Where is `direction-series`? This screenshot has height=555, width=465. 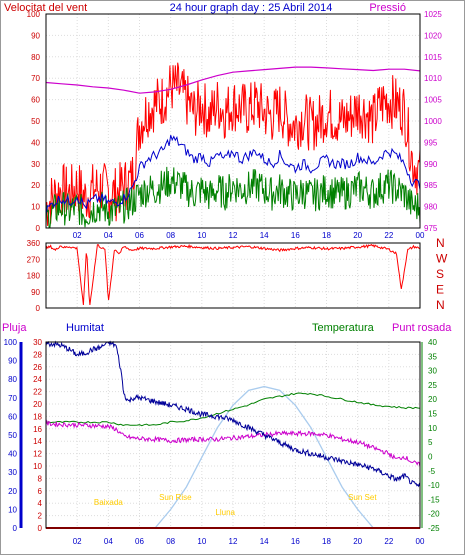 direction-series is located at coordinates (233, 275).